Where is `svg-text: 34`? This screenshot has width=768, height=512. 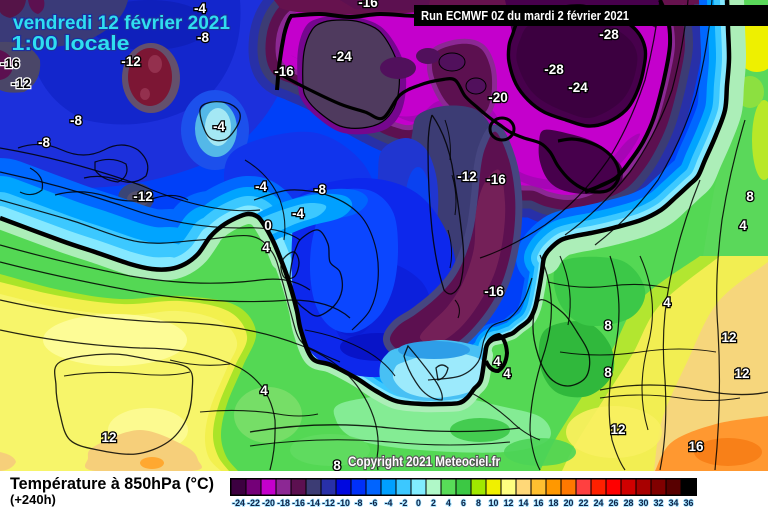 svg-text: 34 is located at coordinates (674, 503).